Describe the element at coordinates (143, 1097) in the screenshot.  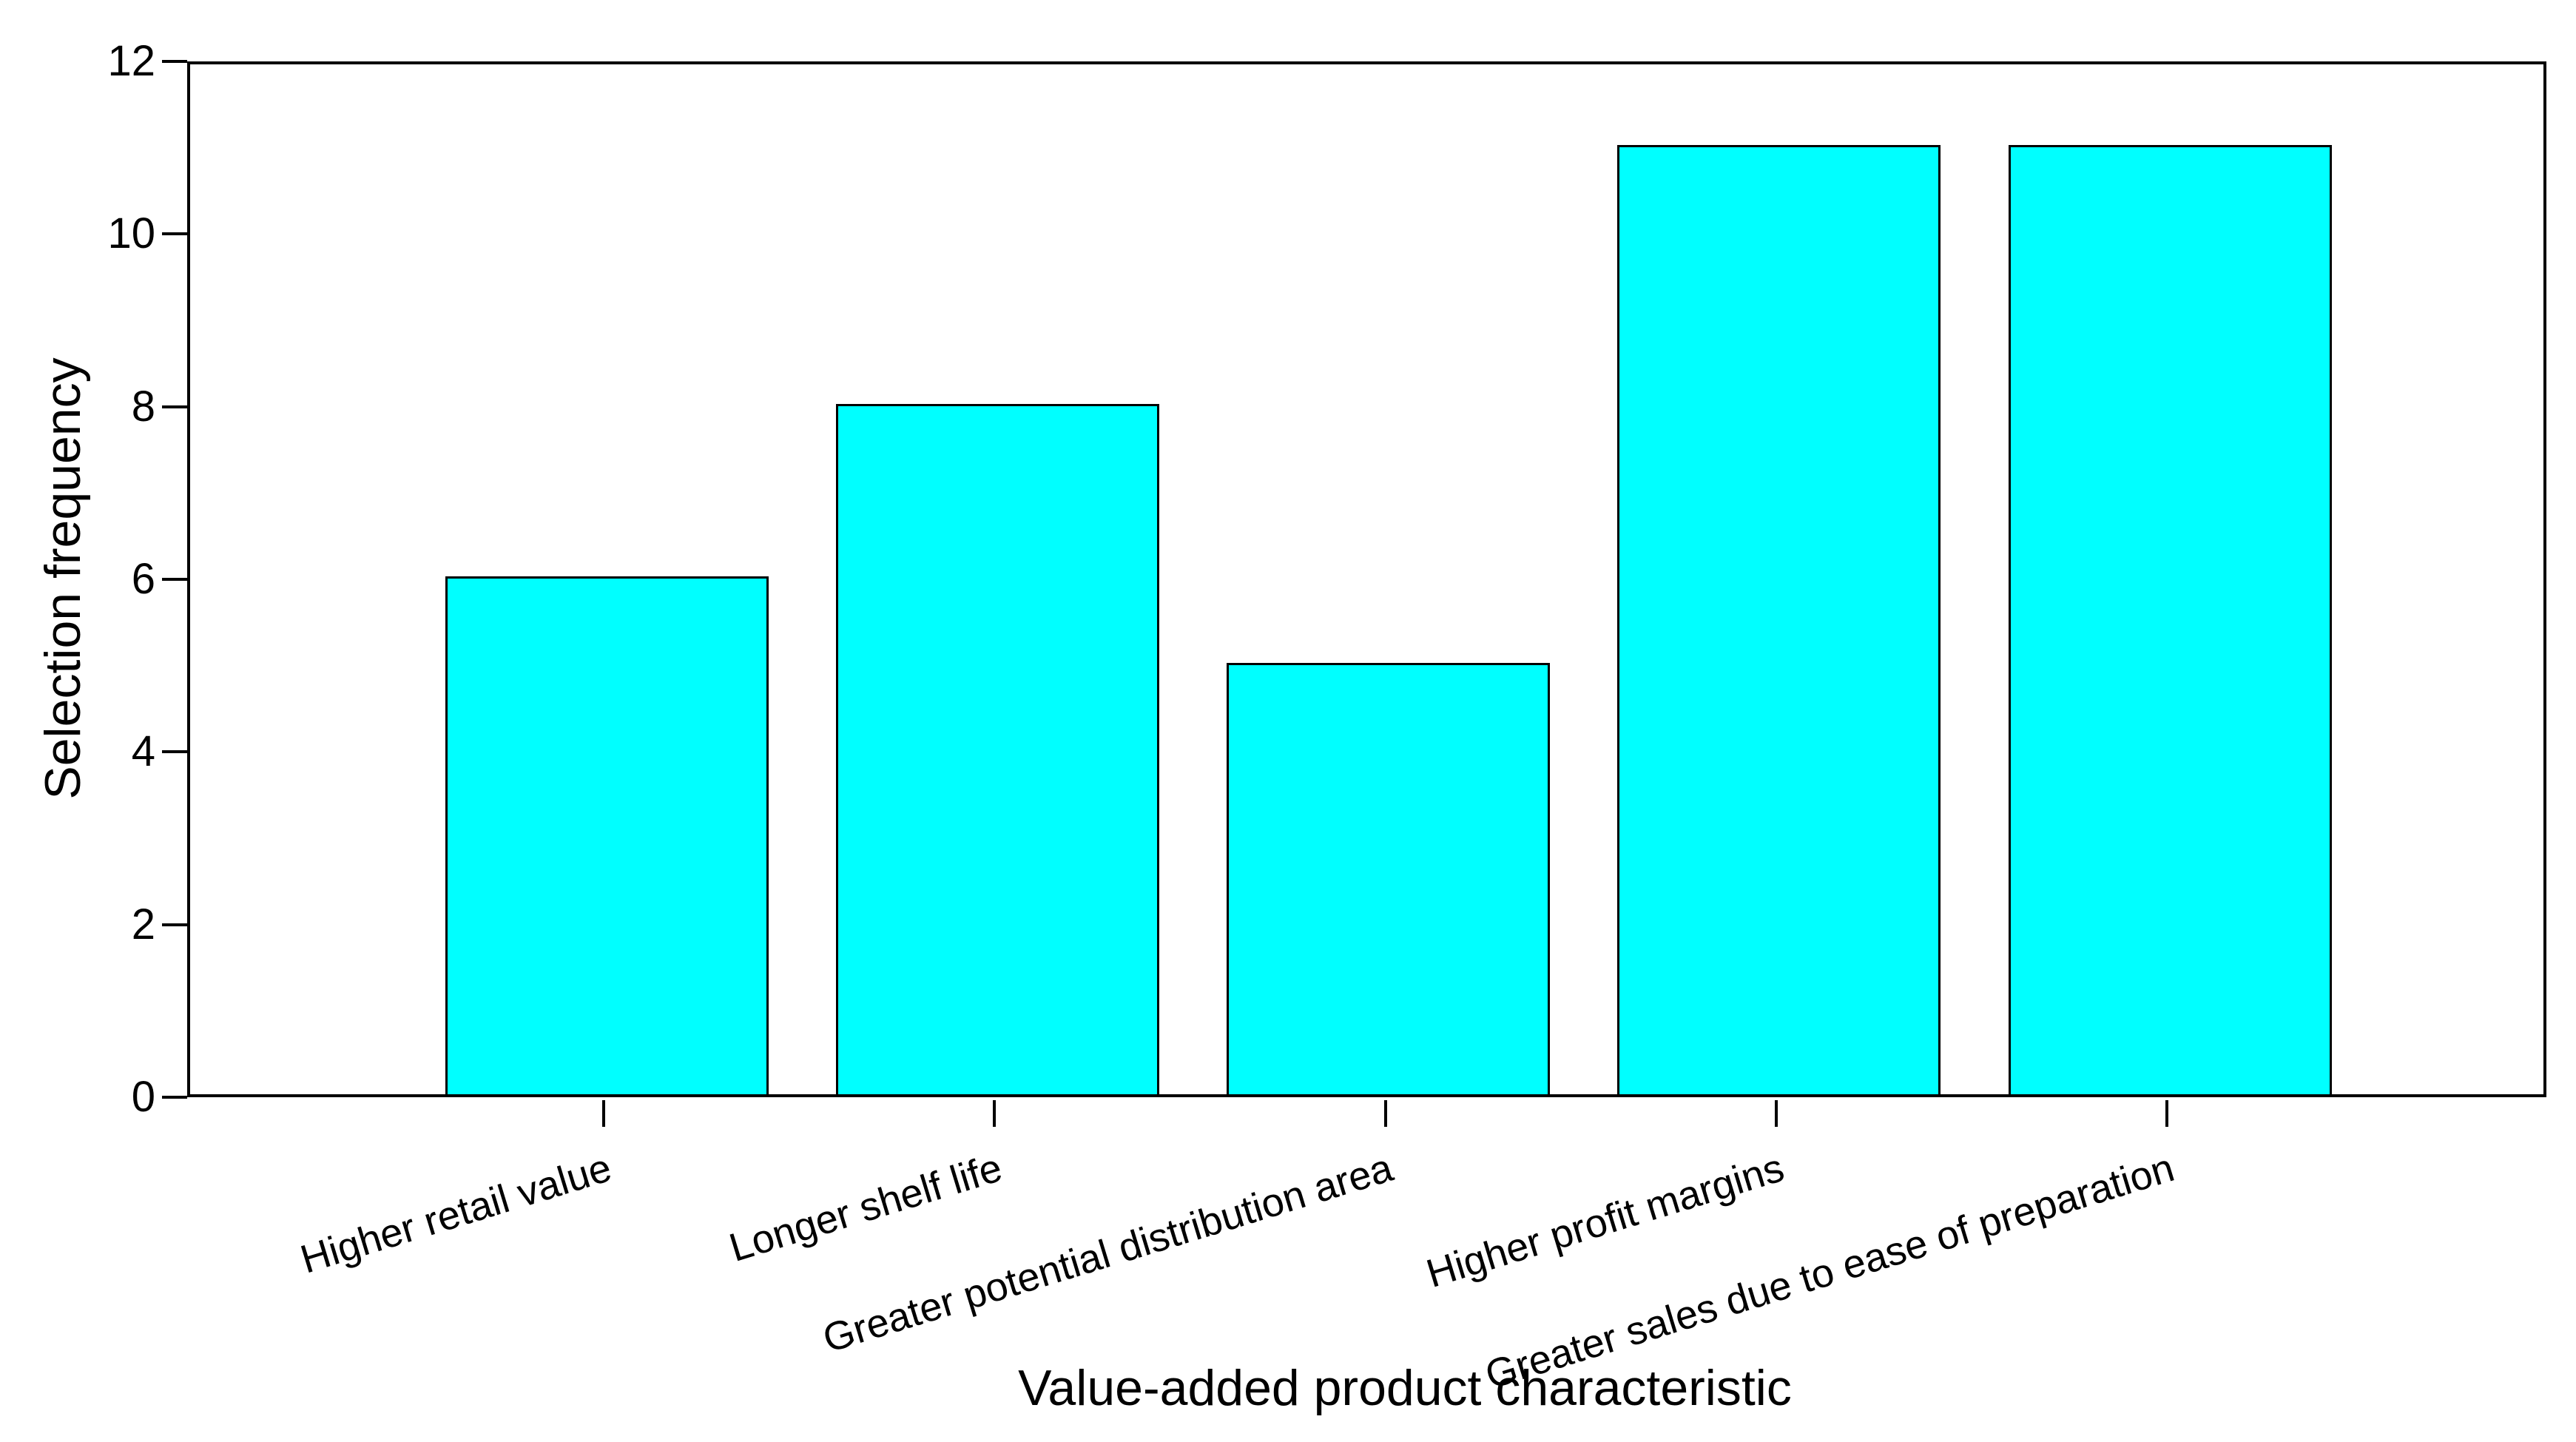
I see `y-tick-label: 0` at that location.